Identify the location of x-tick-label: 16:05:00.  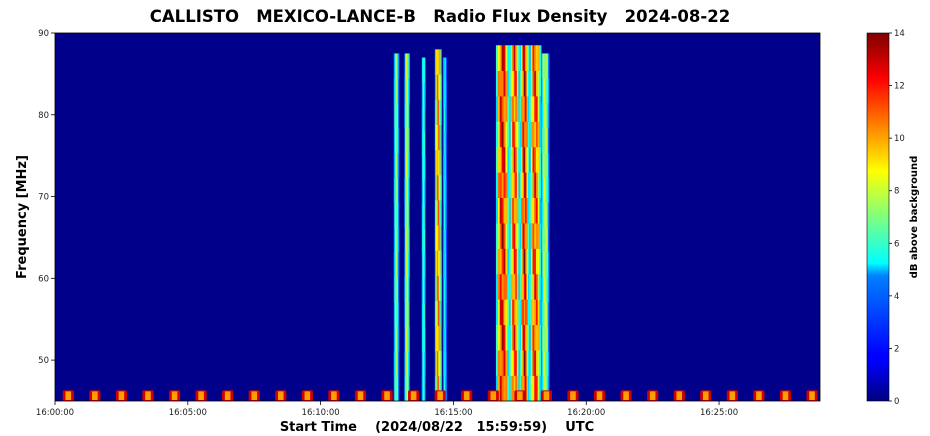
(188, 413).